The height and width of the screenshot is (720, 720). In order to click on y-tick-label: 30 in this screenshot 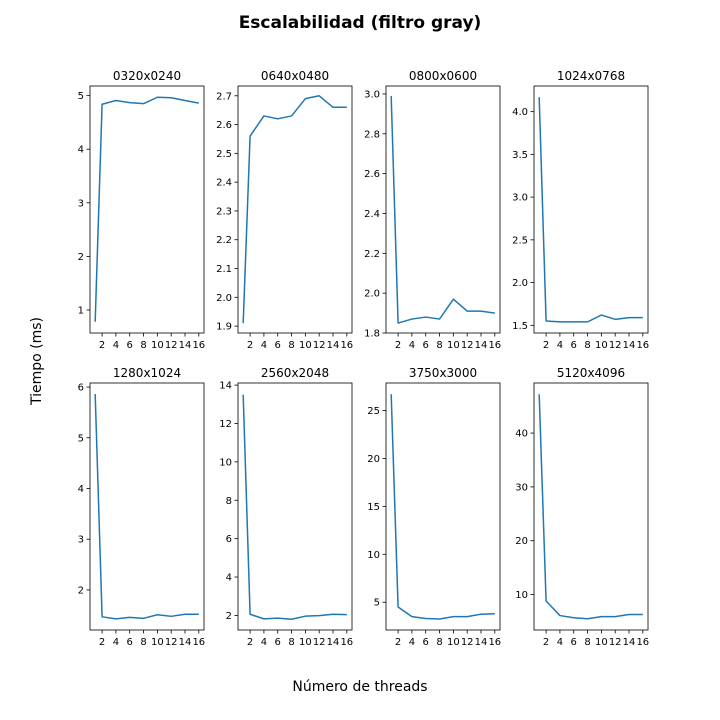, I will do `click(521, 487)`.